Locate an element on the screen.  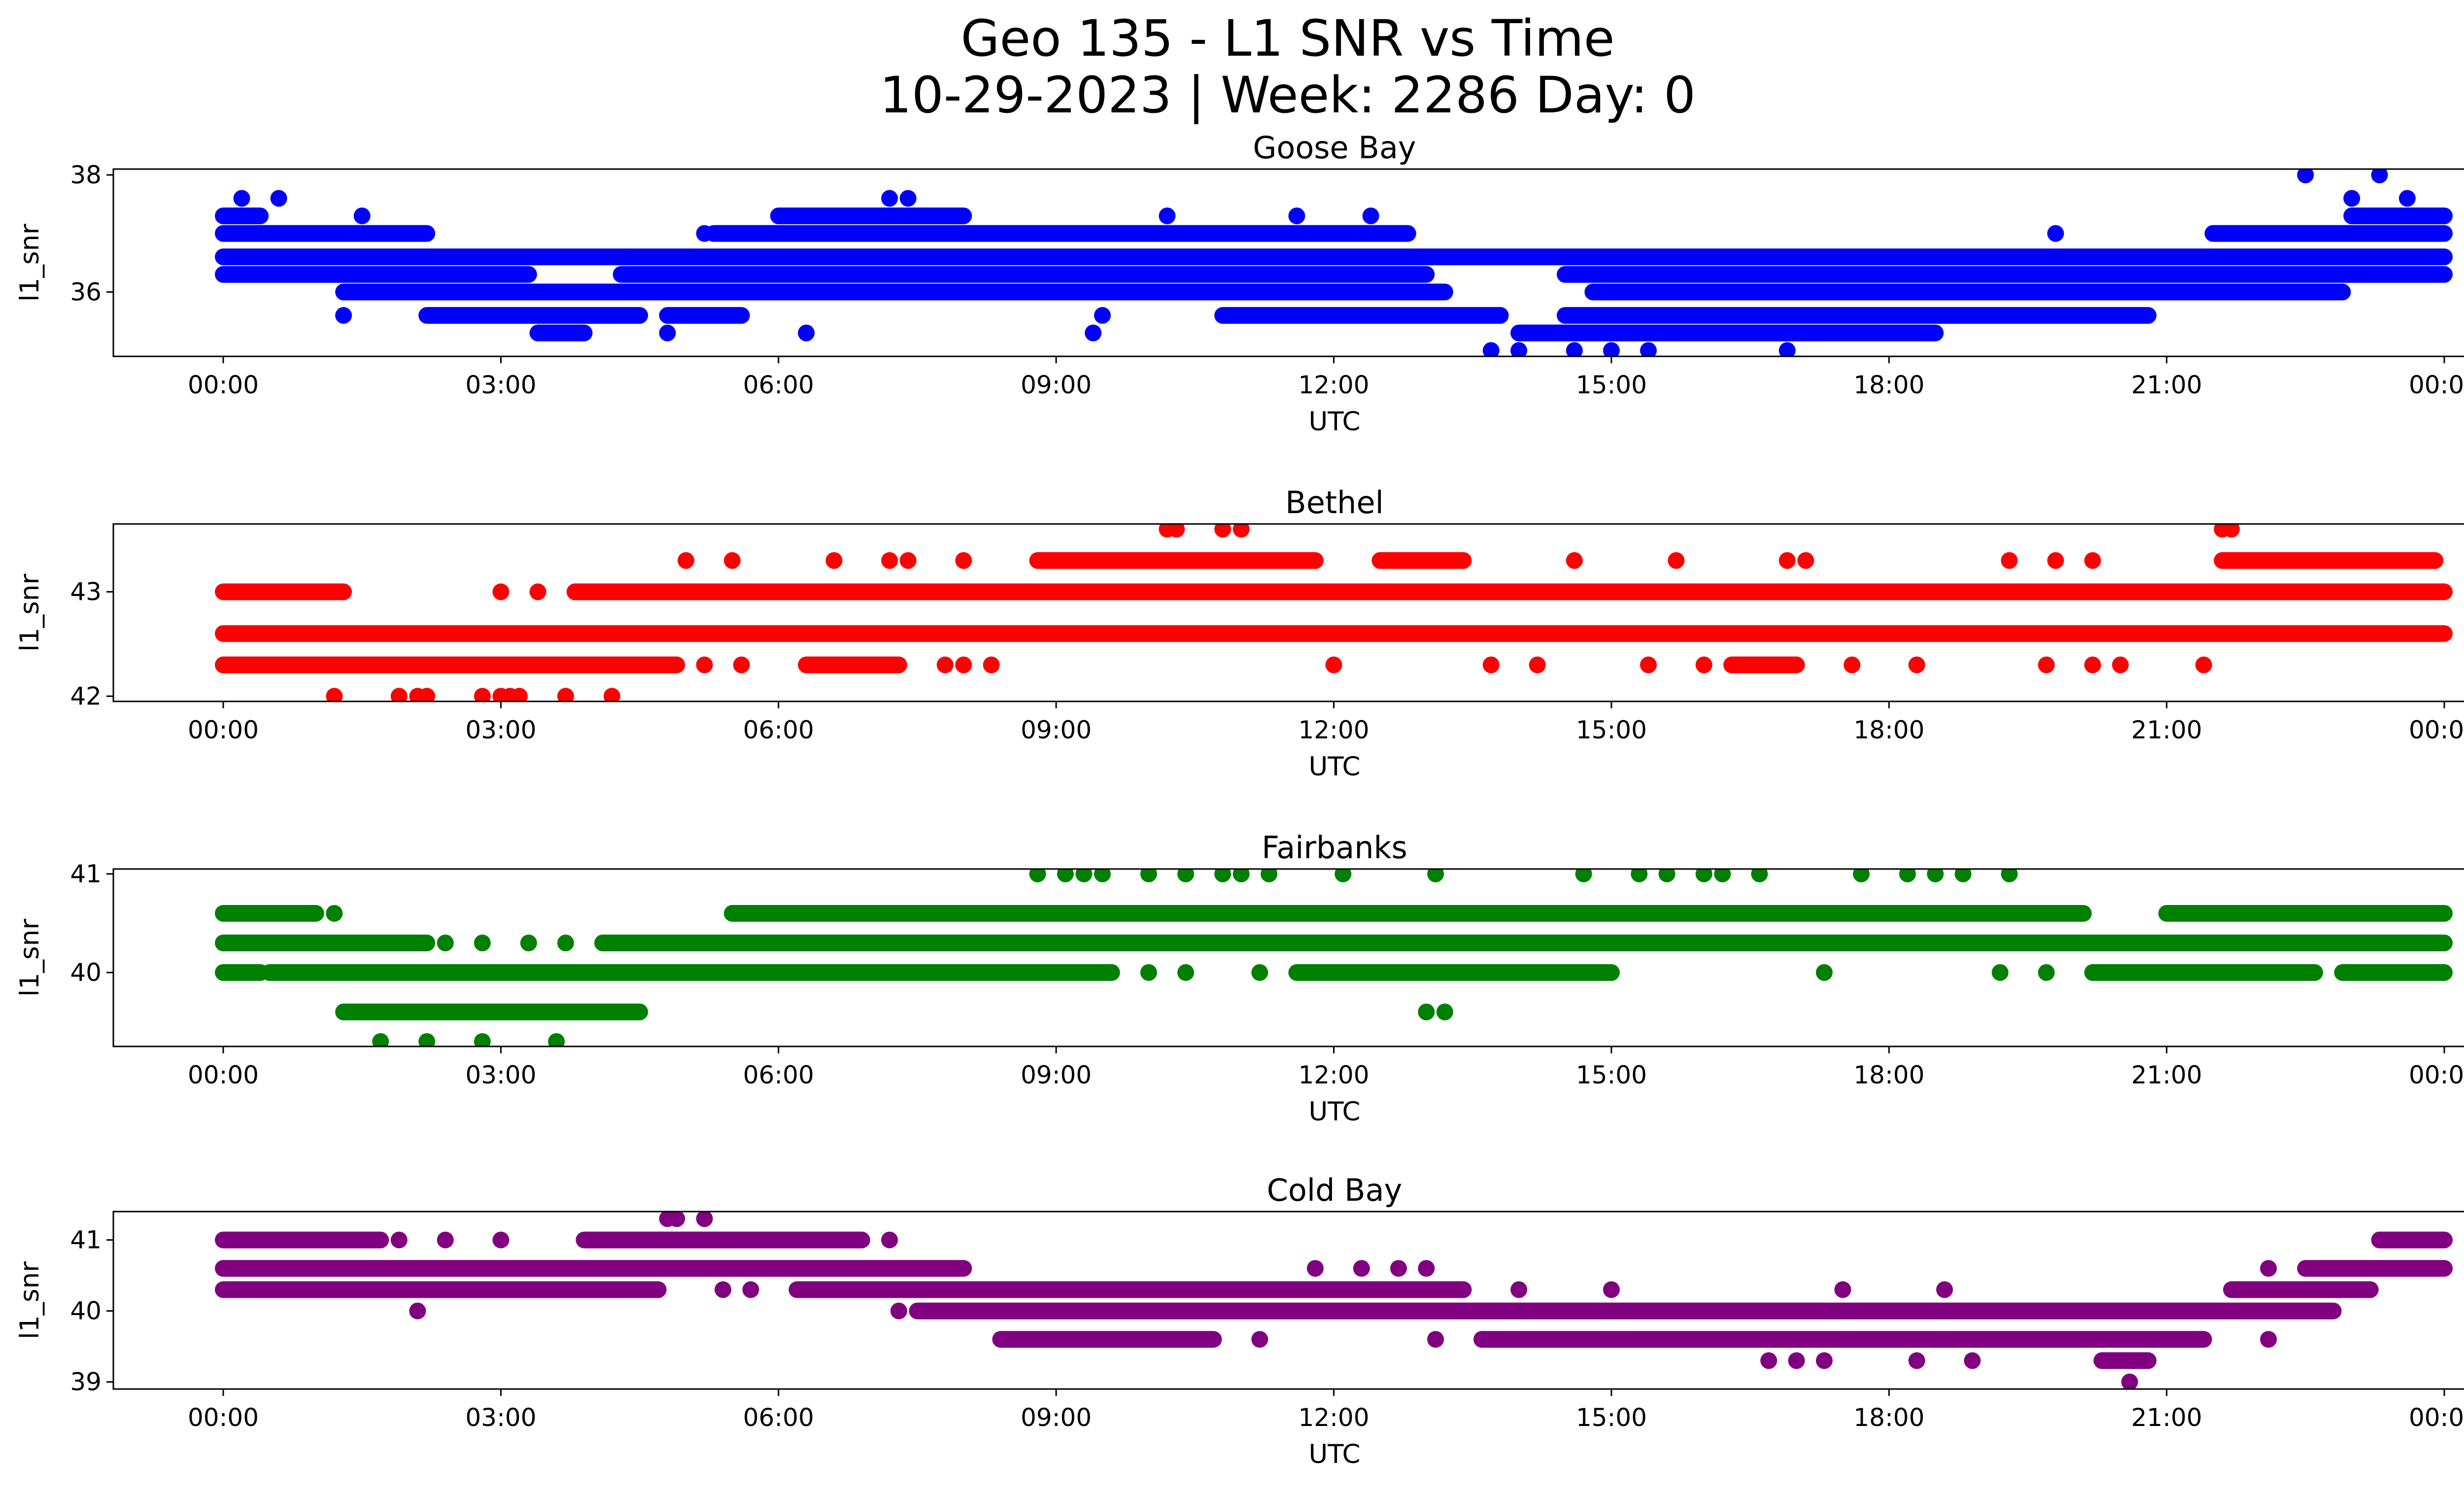
x-tick-label: 06:00 is located at coordinates (778, 1075).